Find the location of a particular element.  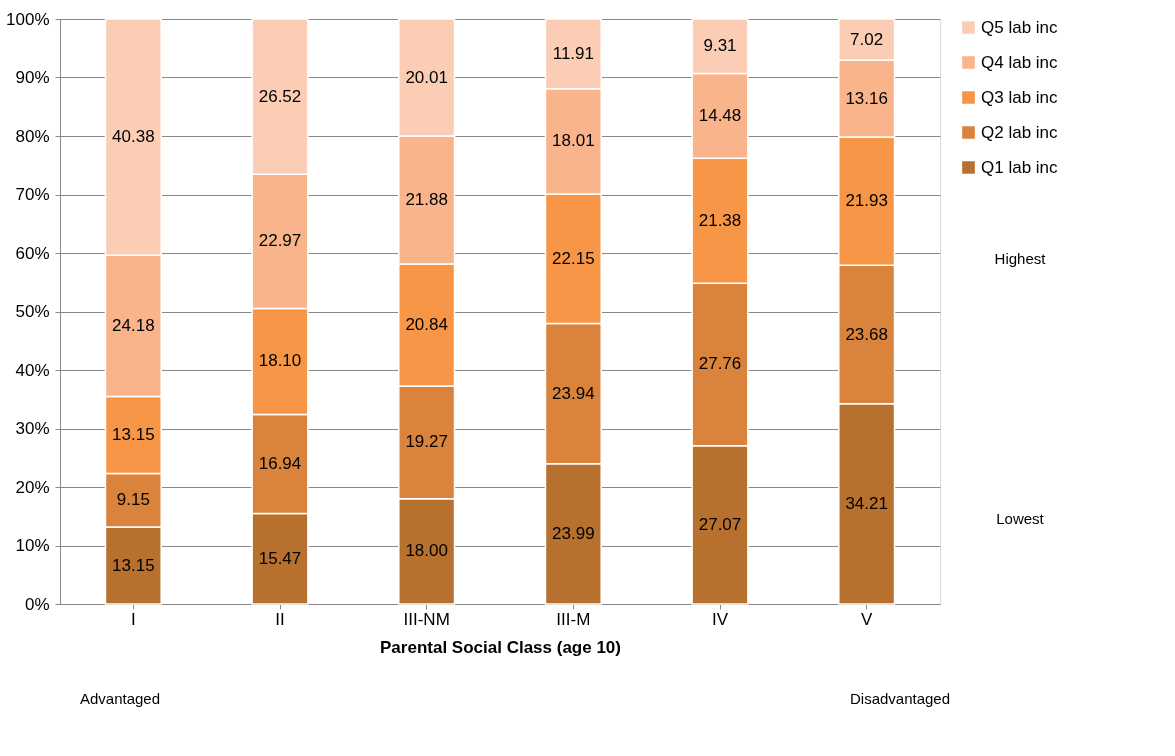

y-tick-label: 90% is located at coordinates (32, 77).